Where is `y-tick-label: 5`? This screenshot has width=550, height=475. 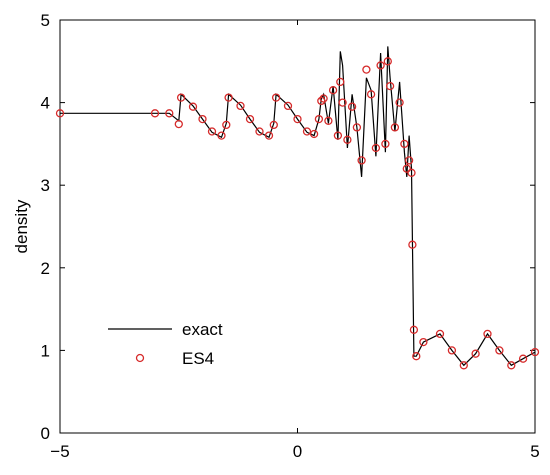
y-tick-label: 5 is located at coordinates (45, 20).